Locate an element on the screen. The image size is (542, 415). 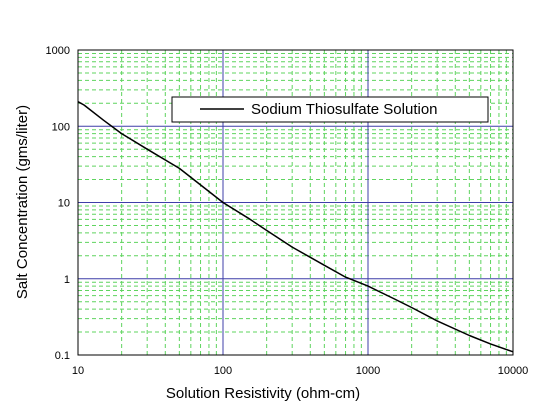
x-tick-label: 10000 is located at coordinates (513, 371).